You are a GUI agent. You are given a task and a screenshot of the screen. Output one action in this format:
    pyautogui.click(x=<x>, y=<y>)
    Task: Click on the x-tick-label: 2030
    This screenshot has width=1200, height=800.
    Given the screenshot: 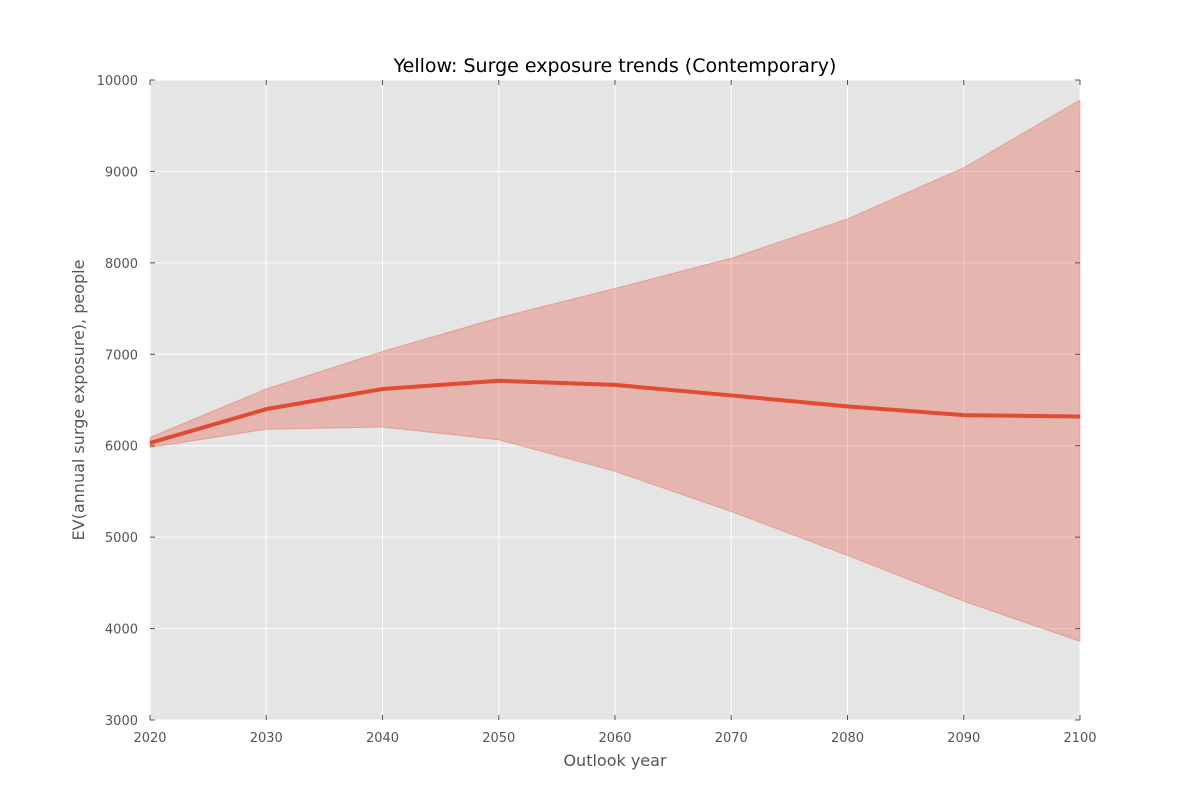 What is the action you would take?
    pyautogui.click(x=266, y=738)
    